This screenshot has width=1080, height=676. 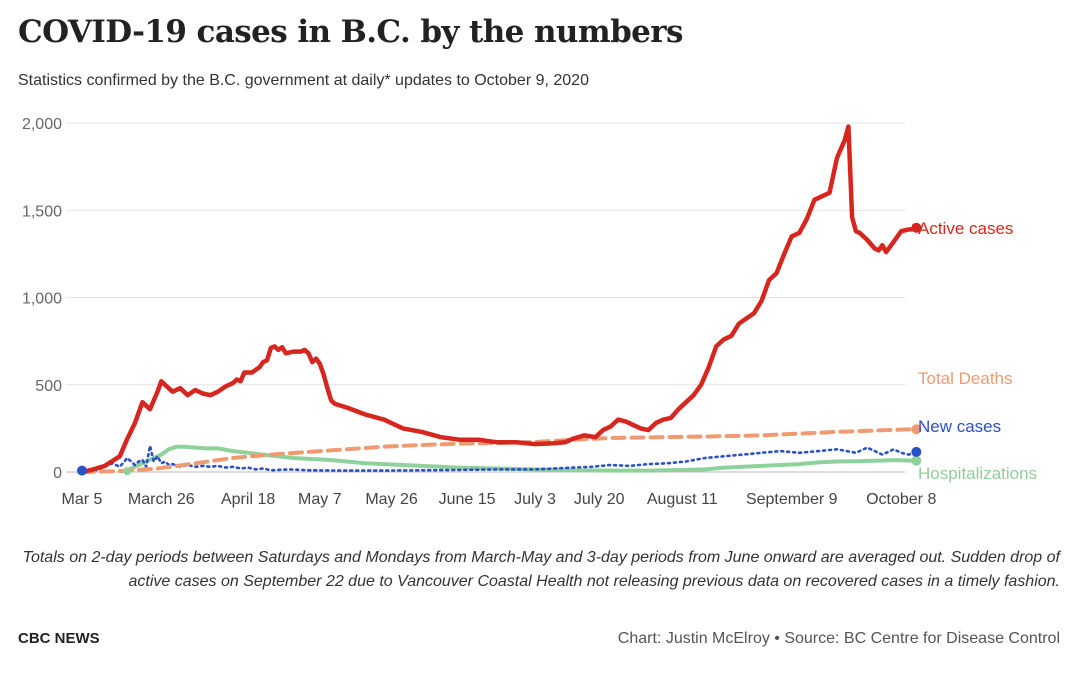 I want to click on x-tick-label-2: April 18, so click(x=248, y=499).